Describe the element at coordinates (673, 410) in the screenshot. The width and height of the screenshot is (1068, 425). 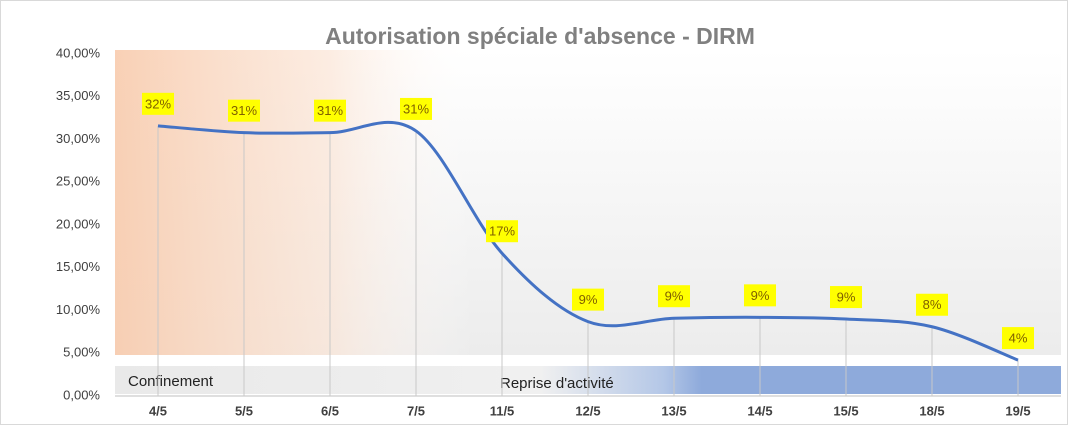
I see `x-tick-label: 13/5` at that location.